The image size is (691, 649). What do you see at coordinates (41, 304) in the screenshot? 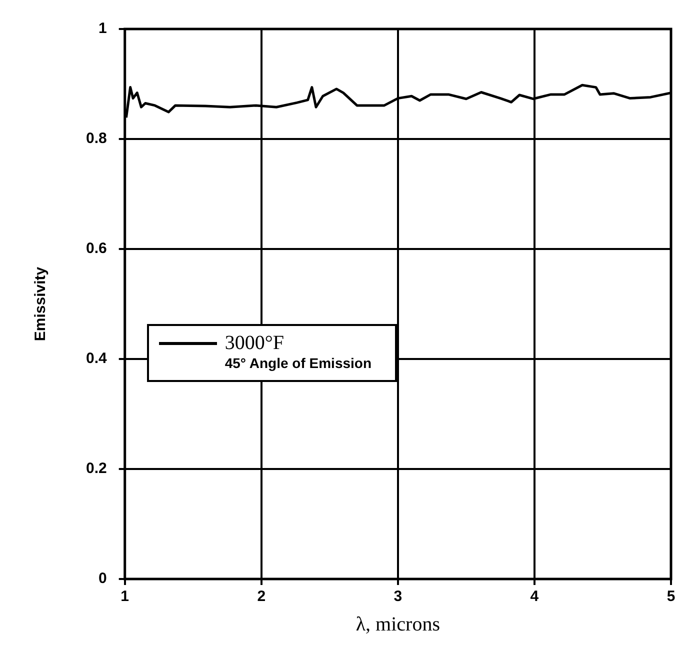
I see `y-axis-title: Emissivity` at bounding box center [41, 304].